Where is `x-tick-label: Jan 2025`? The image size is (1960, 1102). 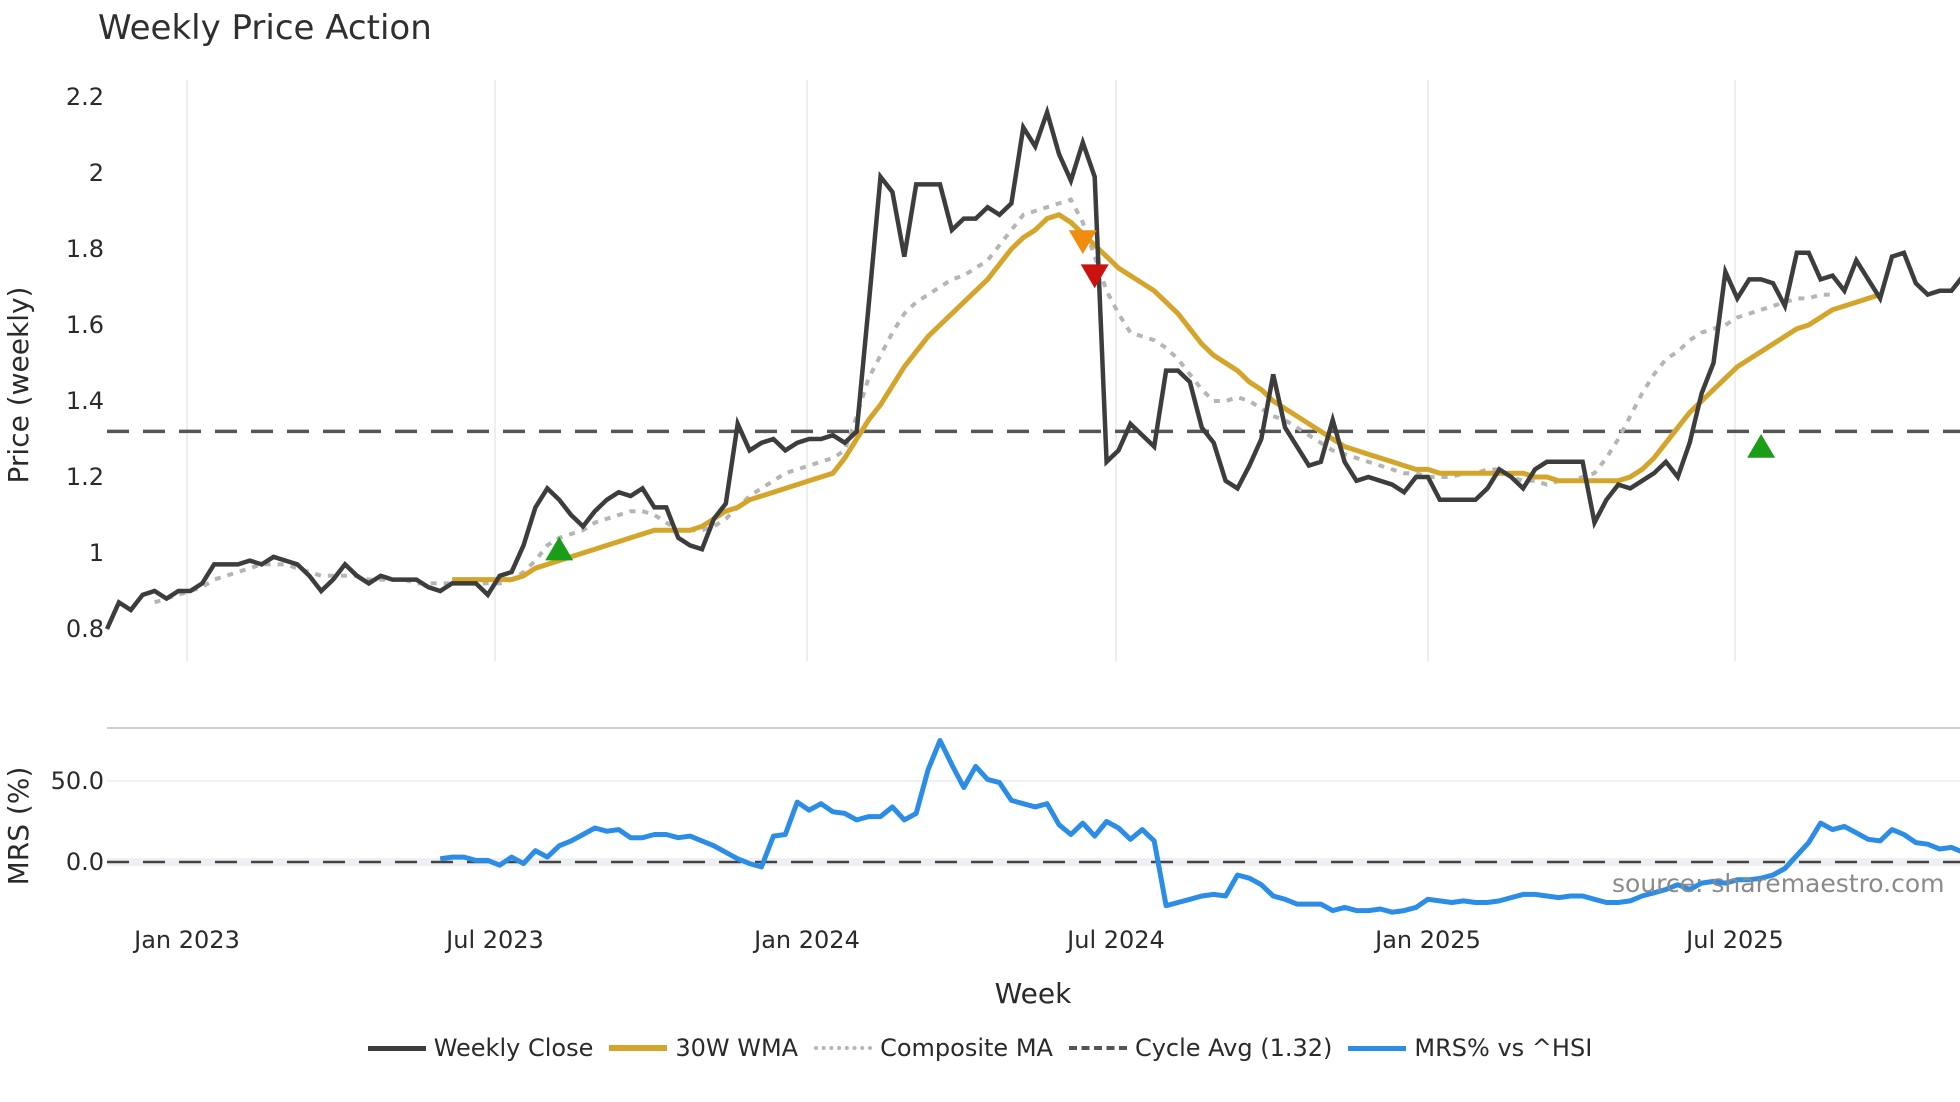
x-tick-label: Jan 2025 is located at coordinates (1427, 940).